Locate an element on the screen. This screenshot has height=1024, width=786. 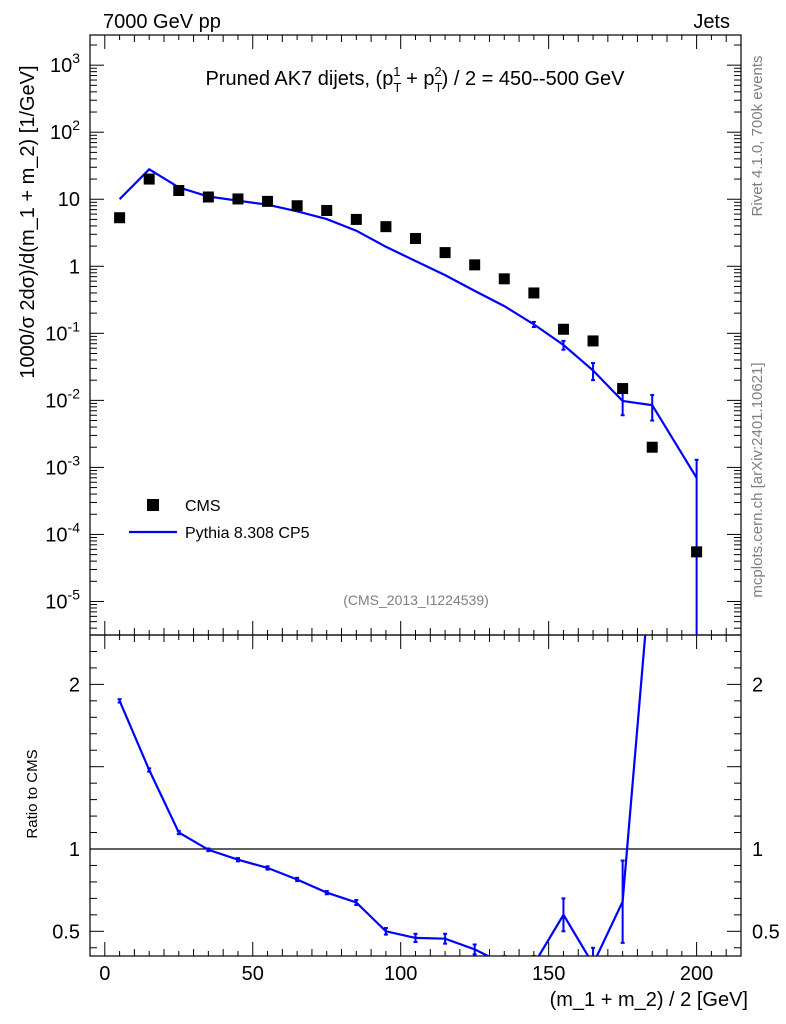
y-tick-label: 1 is located at coordinates (74, 267).